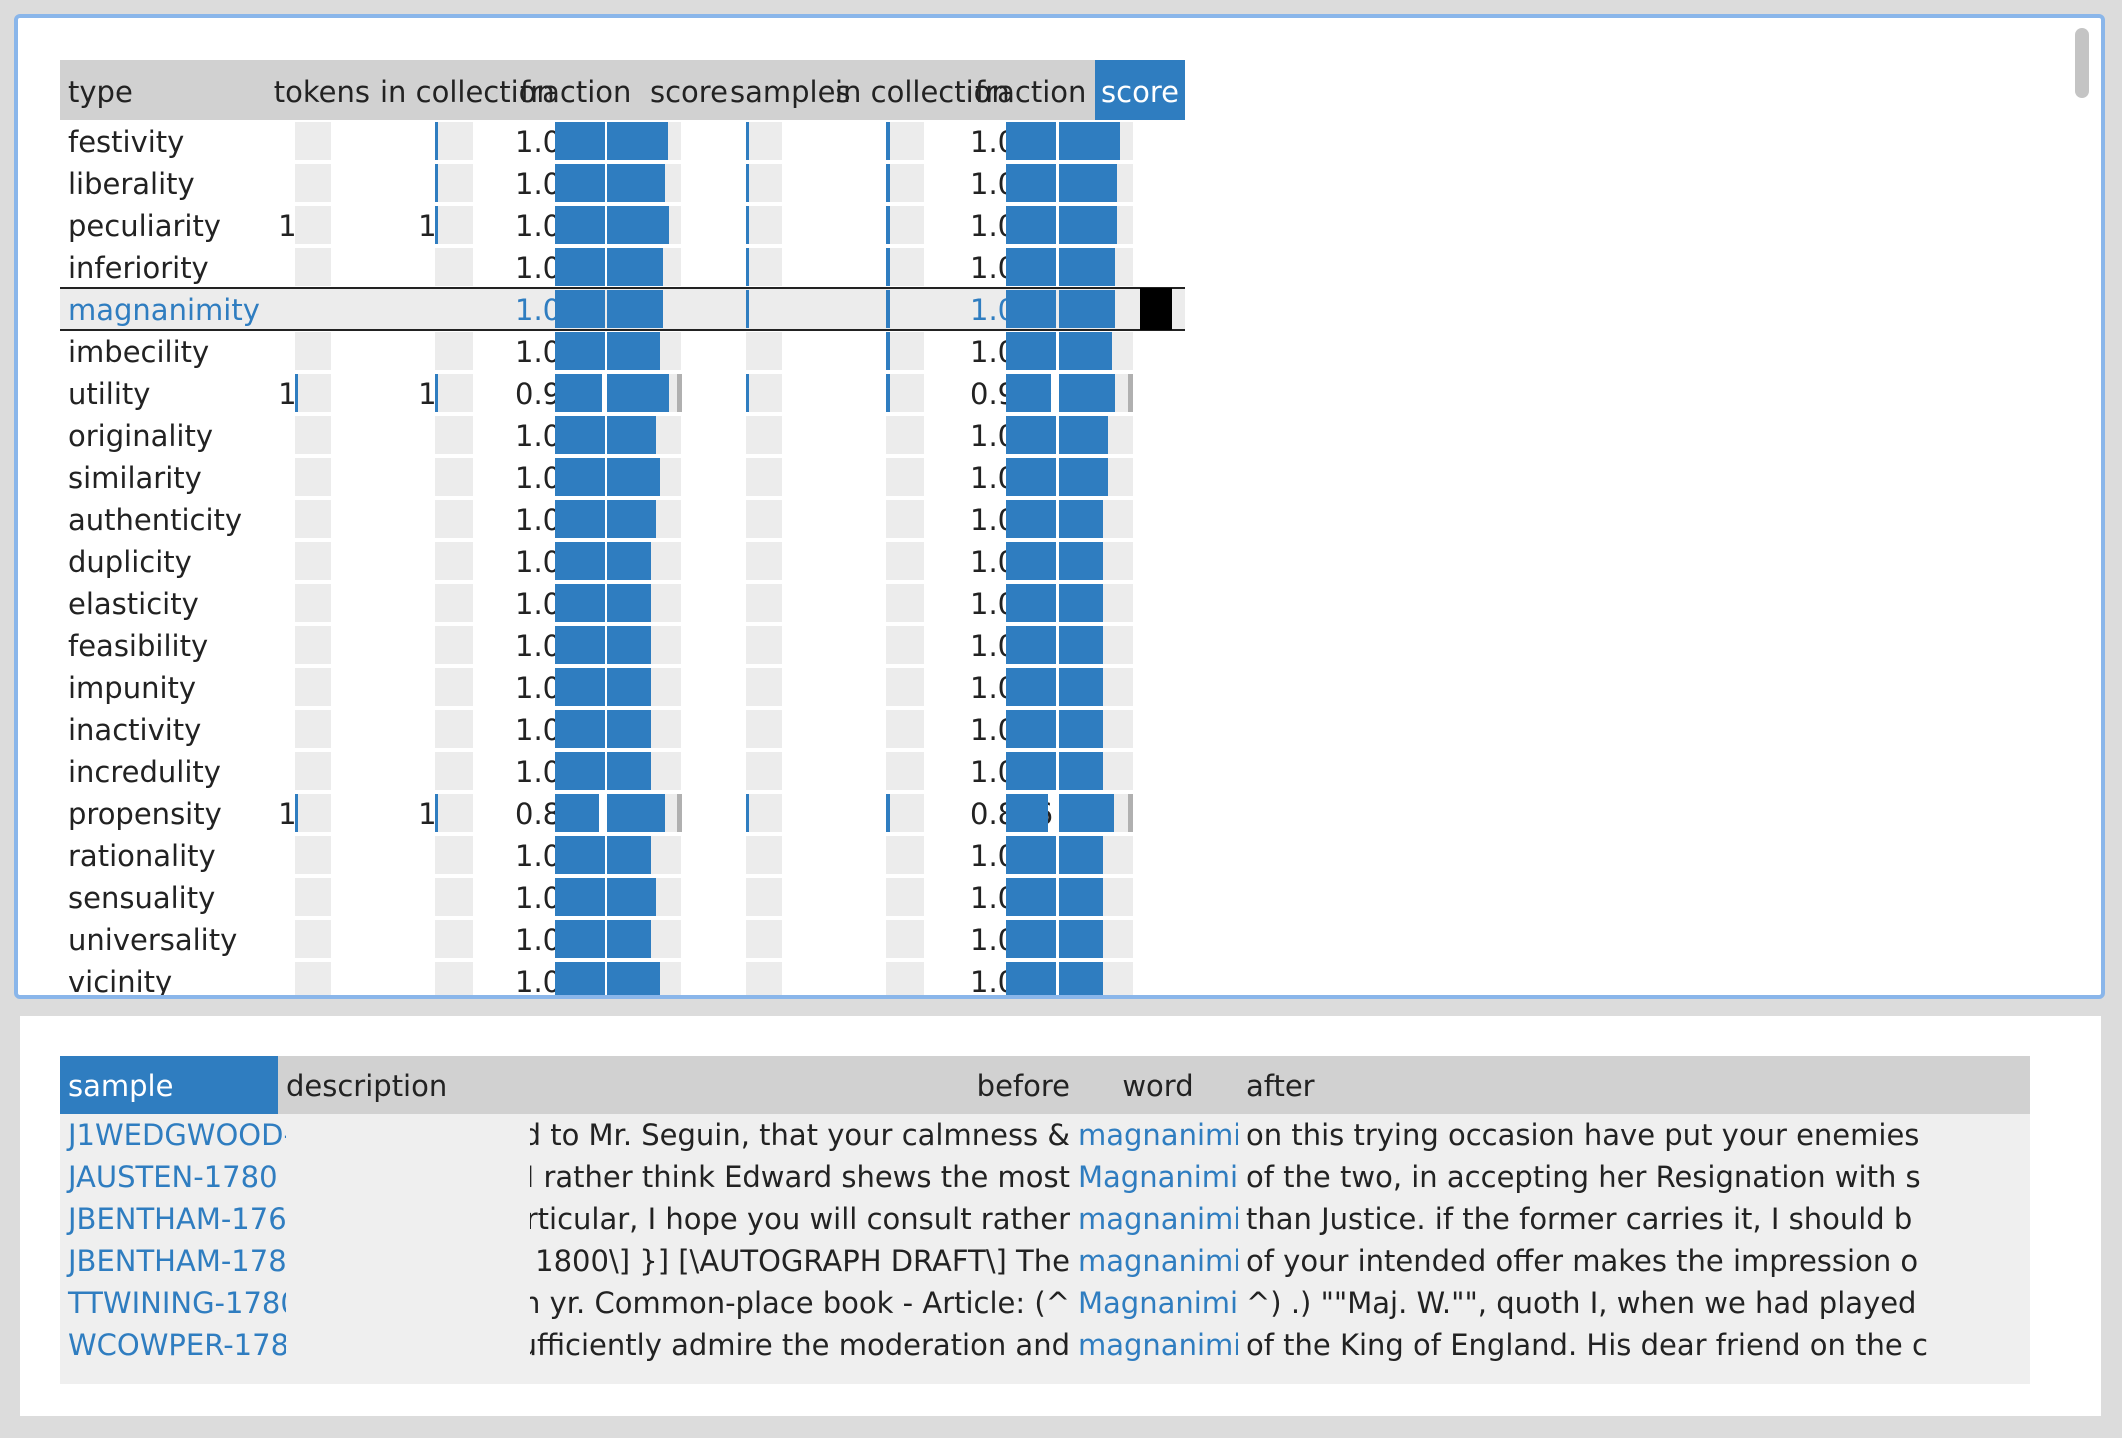 The image size is (2122, 1438). I want to click on type-label: duplicity, so click(130, 562).